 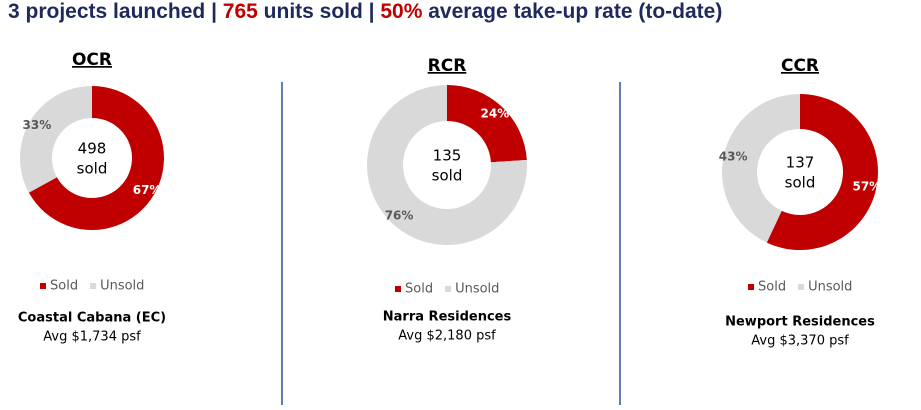 What do you see at coordinates (147, 190) in the screenshot?
I see `value-label: 67%` at bounding box center [147, 190].